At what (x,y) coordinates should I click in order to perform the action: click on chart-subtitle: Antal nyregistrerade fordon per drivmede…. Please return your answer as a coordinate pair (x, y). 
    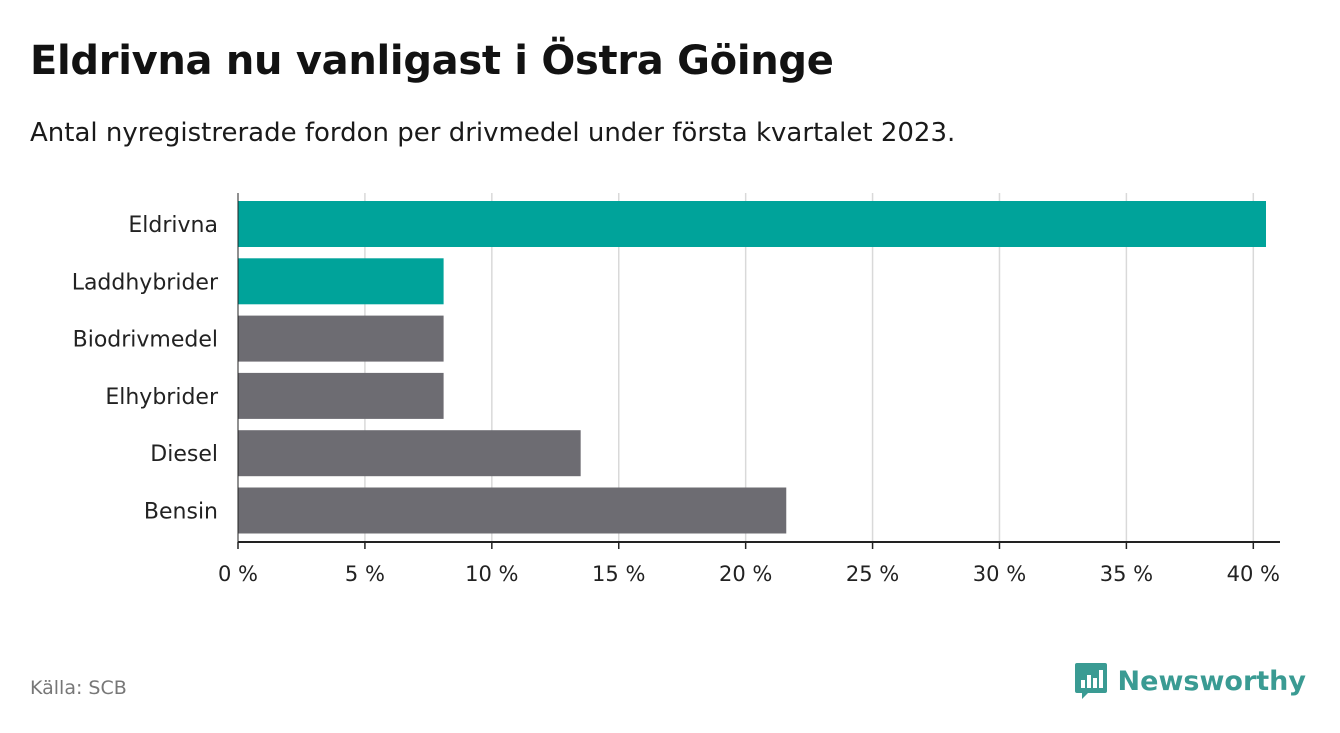
    Looking at the image, I should click on (493, 133).